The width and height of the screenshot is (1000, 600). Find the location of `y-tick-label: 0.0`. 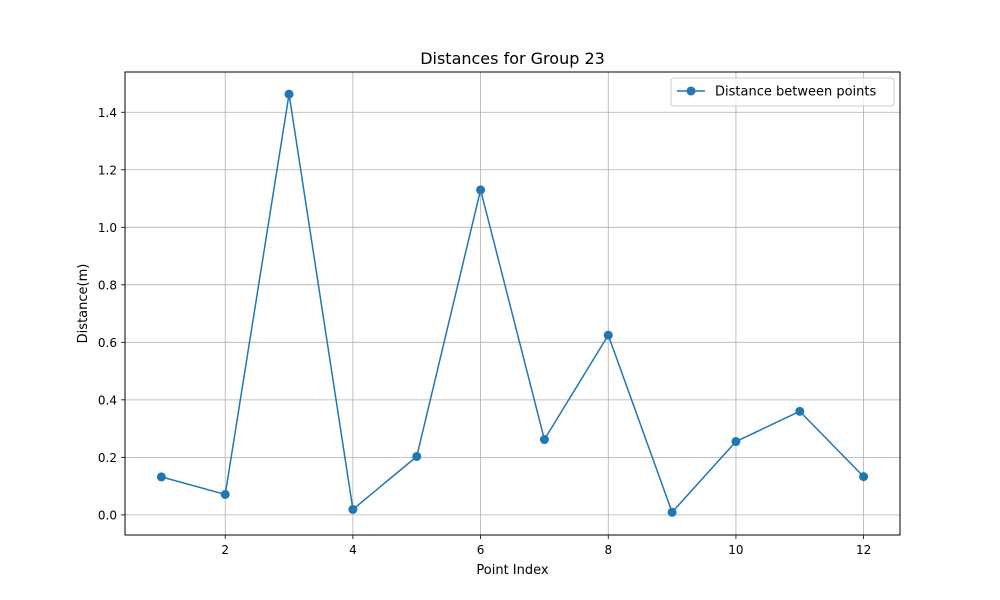

y-tick-label: 0.0 is located at coordinates (107, 515).